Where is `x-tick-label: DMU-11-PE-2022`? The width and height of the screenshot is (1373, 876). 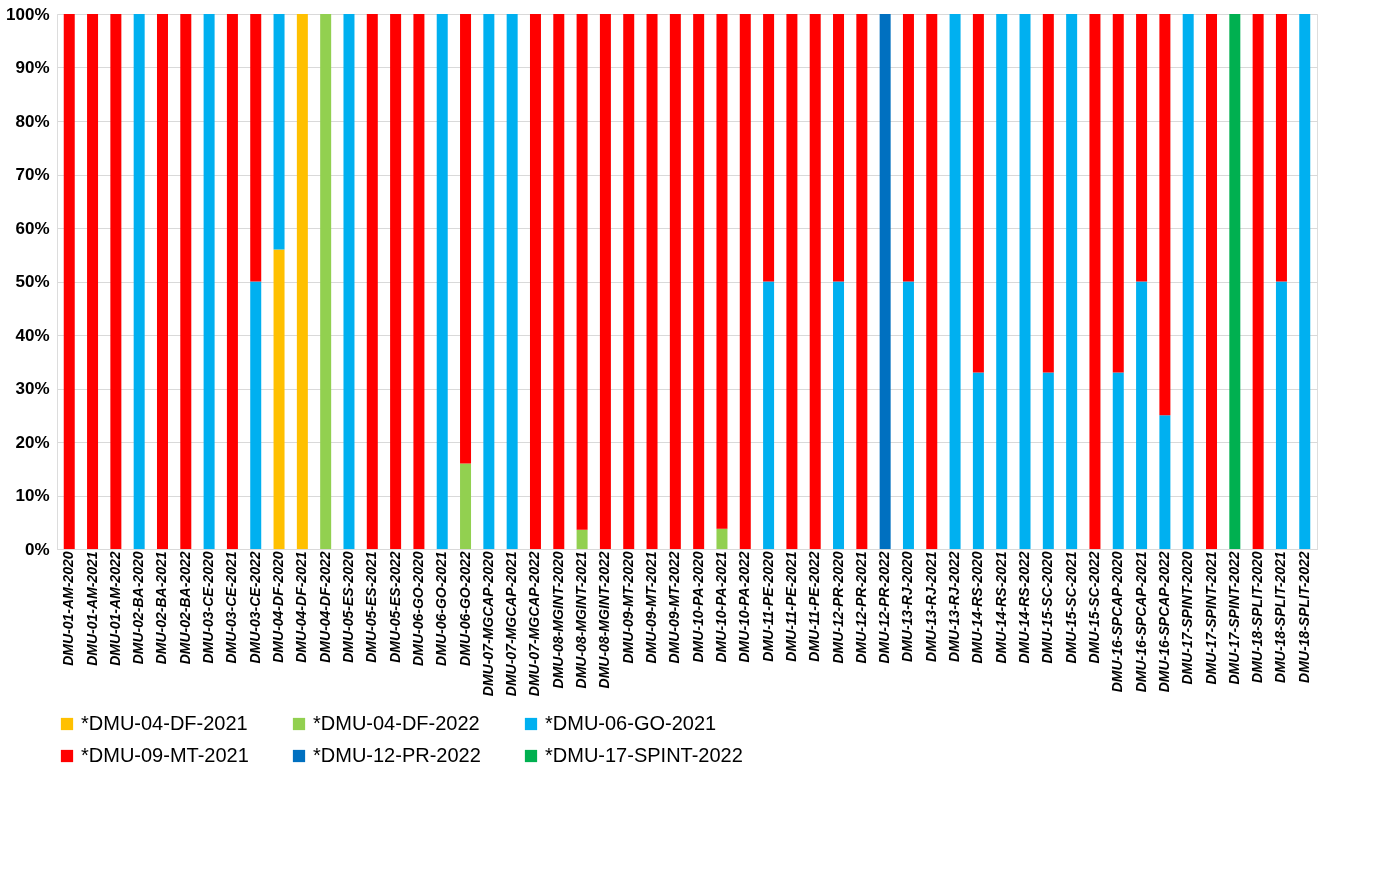 x-tick-label: DMU-11-PE-2022 is located at coordinates (814, 606).